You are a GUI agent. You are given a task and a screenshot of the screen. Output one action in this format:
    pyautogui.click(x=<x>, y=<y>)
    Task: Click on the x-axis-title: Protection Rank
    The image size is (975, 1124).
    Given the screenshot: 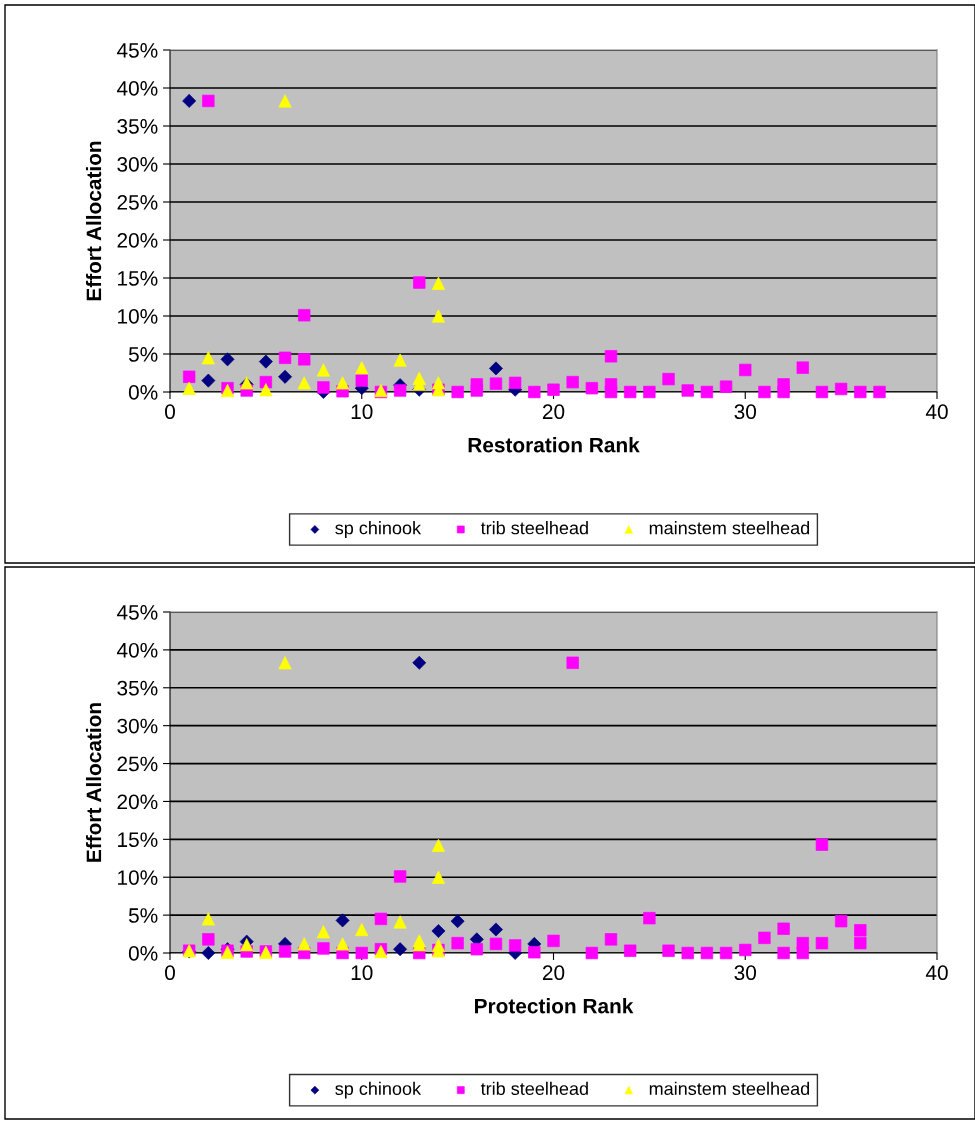 What is the action you would take?
    pyautogui.click(x=554, y=1006)
    